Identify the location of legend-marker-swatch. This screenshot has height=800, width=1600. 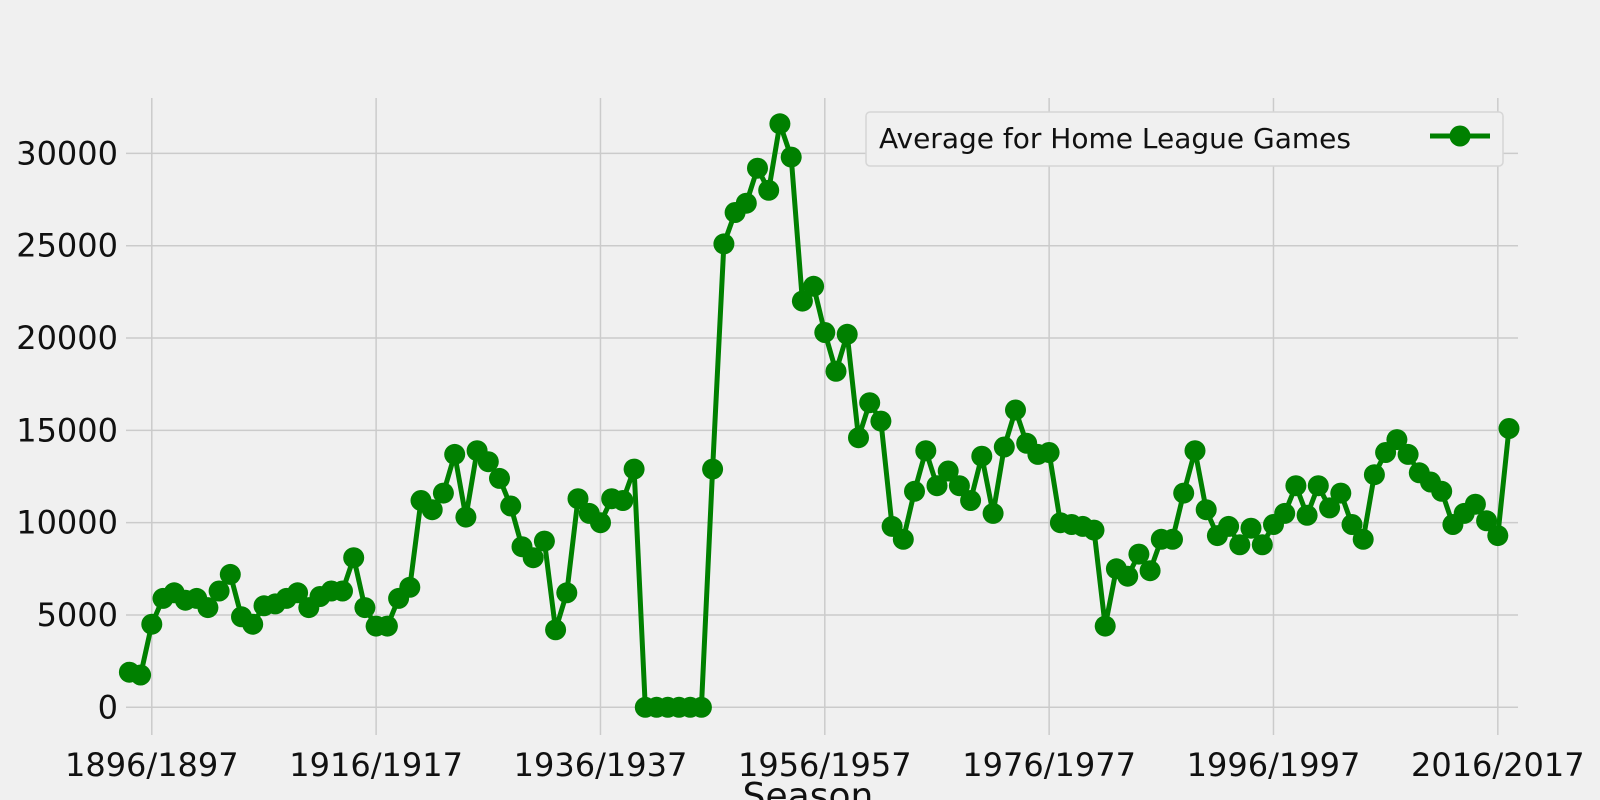
(1460, 136).